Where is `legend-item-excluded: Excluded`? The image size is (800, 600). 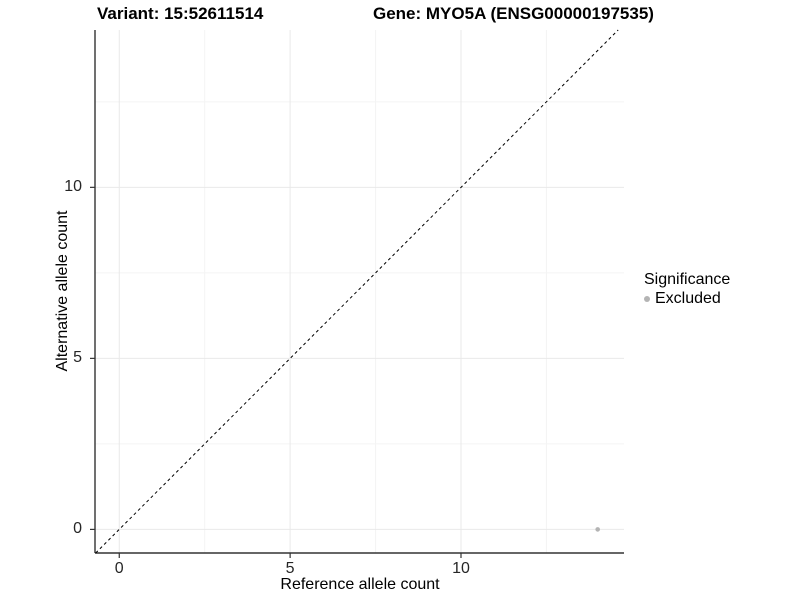 legend-item-excluded: Excluded is located at coordinates (687, 299).